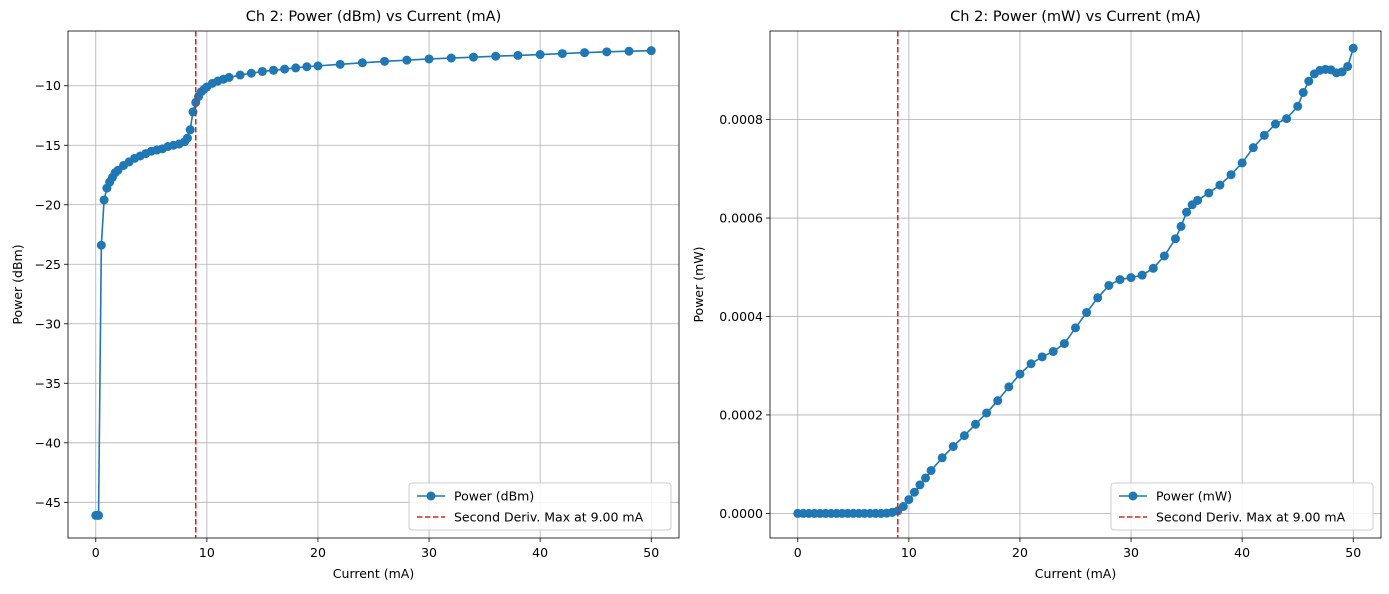 This screenshot has height=594, width=1389. Describe the element at coordinates (741, 119) in the screenshot. I see `y-tick-label: 0.0008` at that location.